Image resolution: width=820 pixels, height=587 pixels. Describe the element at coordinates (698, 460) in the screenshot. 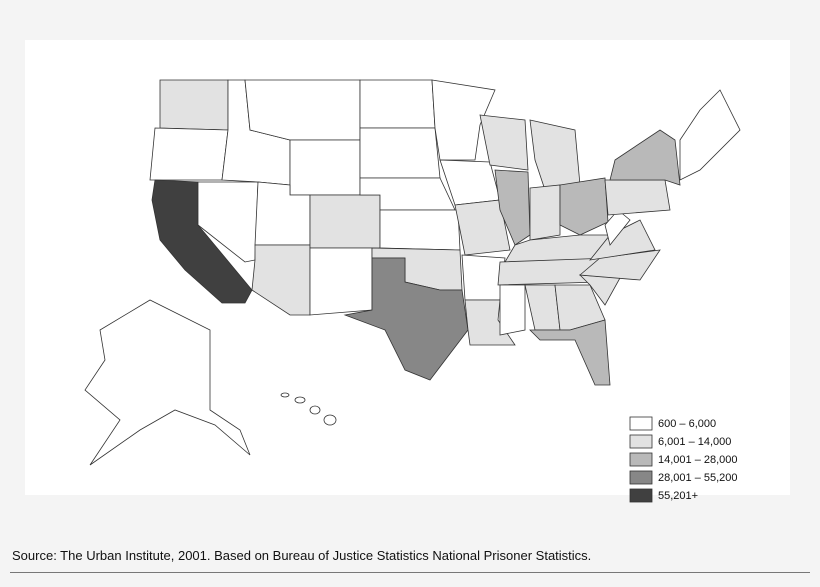

I see `legend-label: 14,001 – 28,000` at that location.